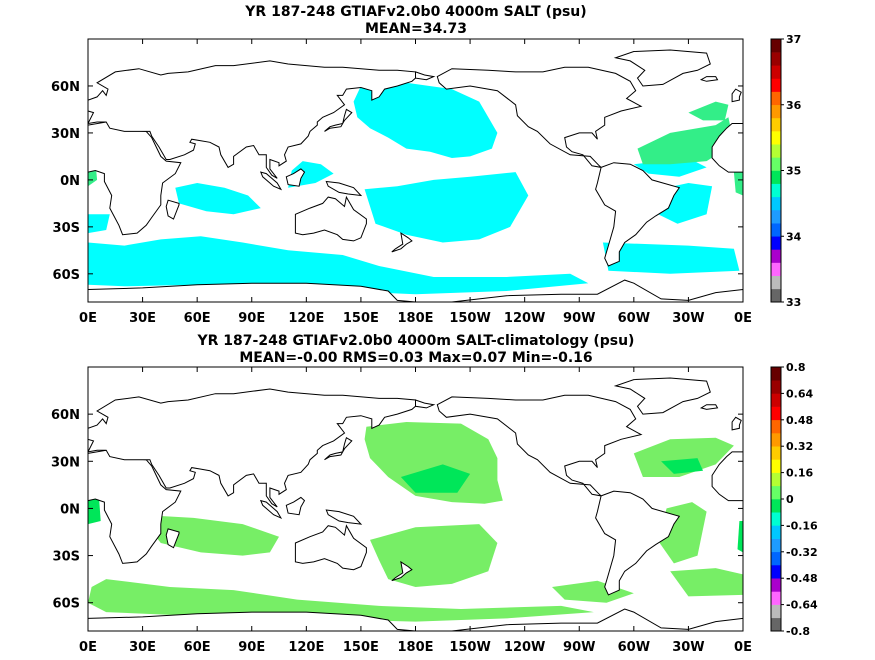 The width and height of the screenshot is (875, 660). Describe the element at coordinates (638, 543) in the screenshot. I see `coastline-south-america` at that location.